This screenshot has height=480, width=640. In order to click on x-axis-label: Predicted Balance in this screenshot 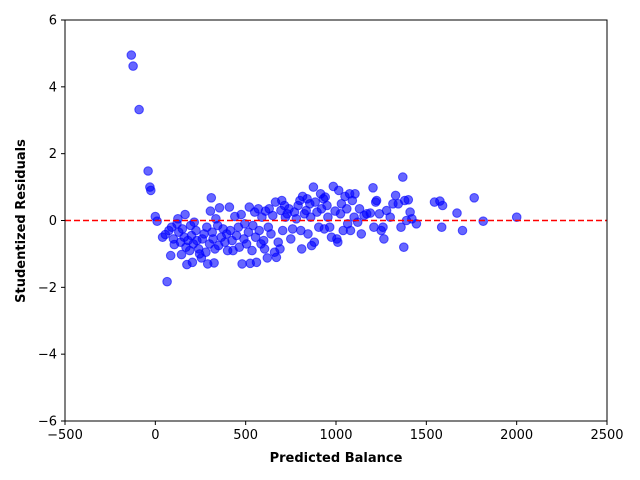, I will do `click(336, 458)`.